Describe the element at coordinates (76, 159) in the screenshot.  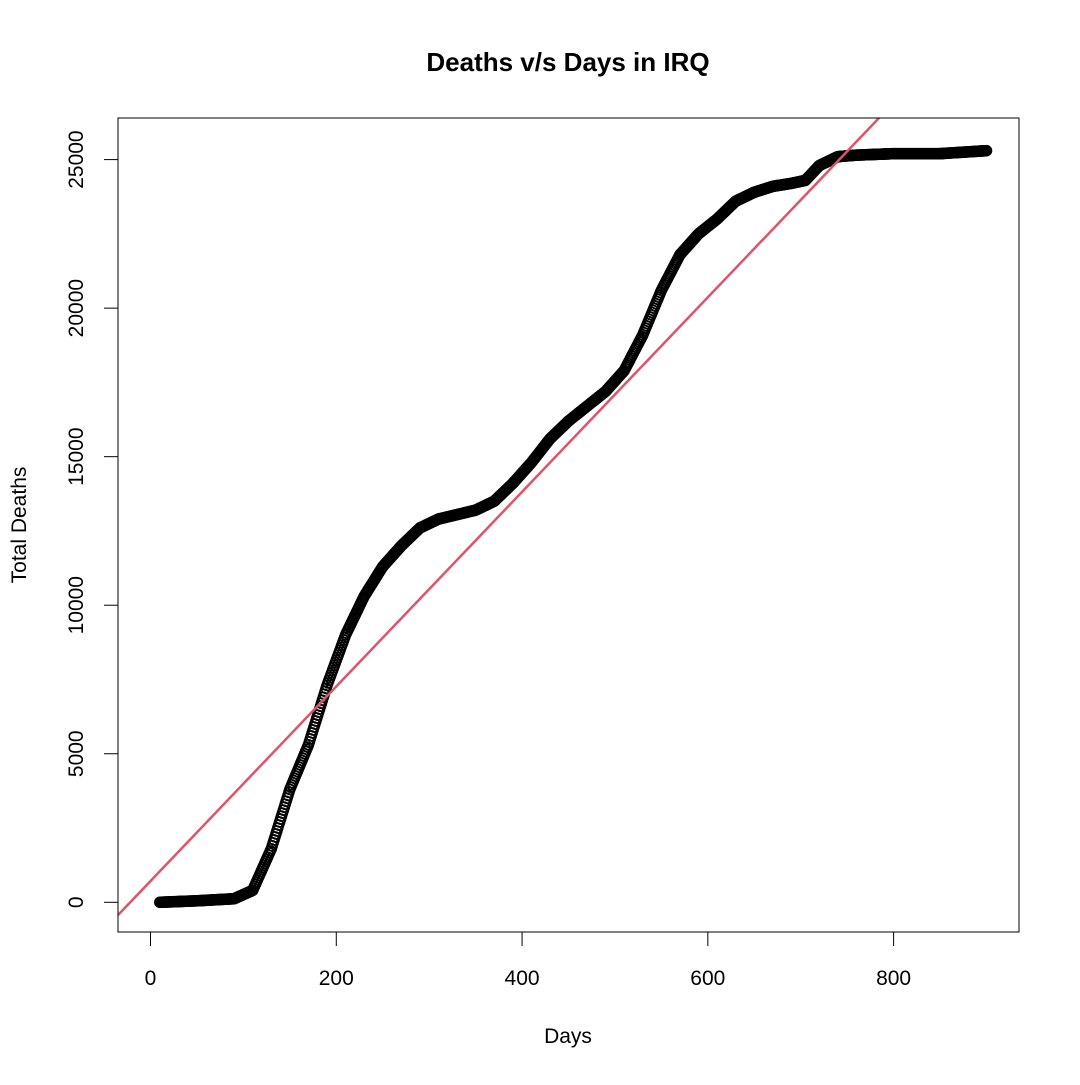
I see `y-tick-label: 25000` at that location.